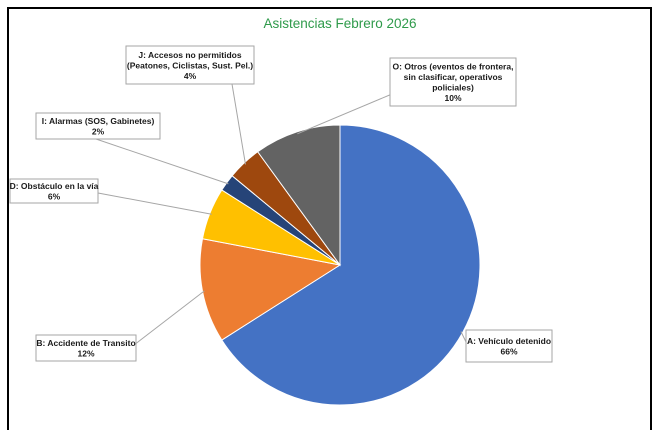 This screenshot has height=430, width=662. I want to click on chart-title: Asistencias Febrero 2026, so click(339, 23).